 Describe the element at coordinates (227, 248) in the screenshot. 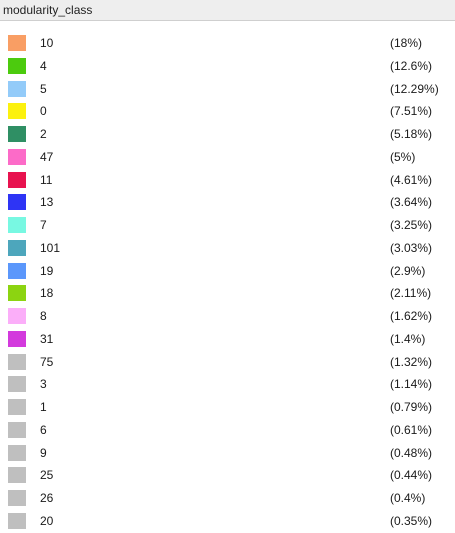

I see `class-row: 101 (3.03%)` at that location.